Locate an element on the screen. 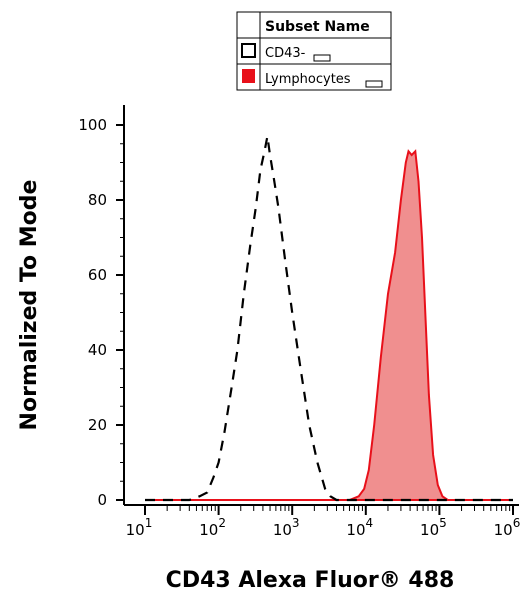 Image resolution: width=529 pixels, height=600 pixels. legend-box is located at coordinates (314, 51).